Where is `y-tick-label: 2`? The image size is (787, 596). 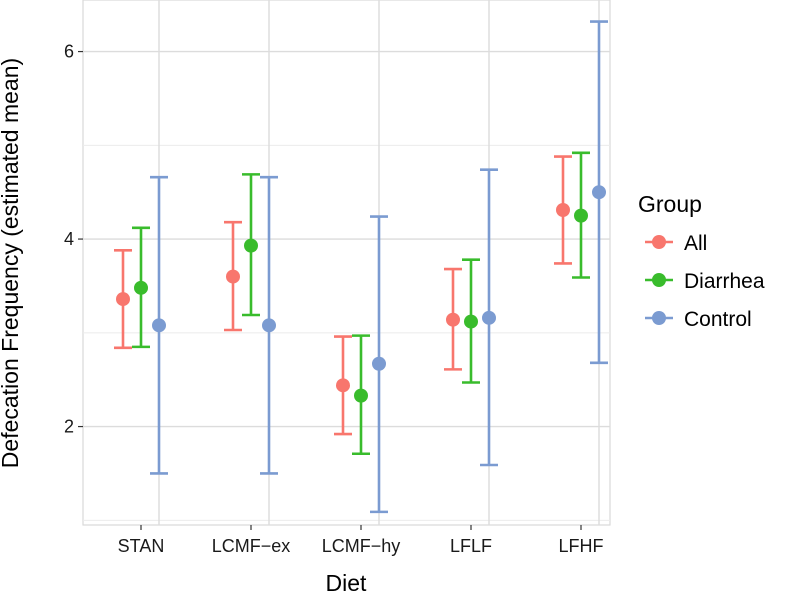
y-tick-label: 2 is located at coordinates (69, 427).